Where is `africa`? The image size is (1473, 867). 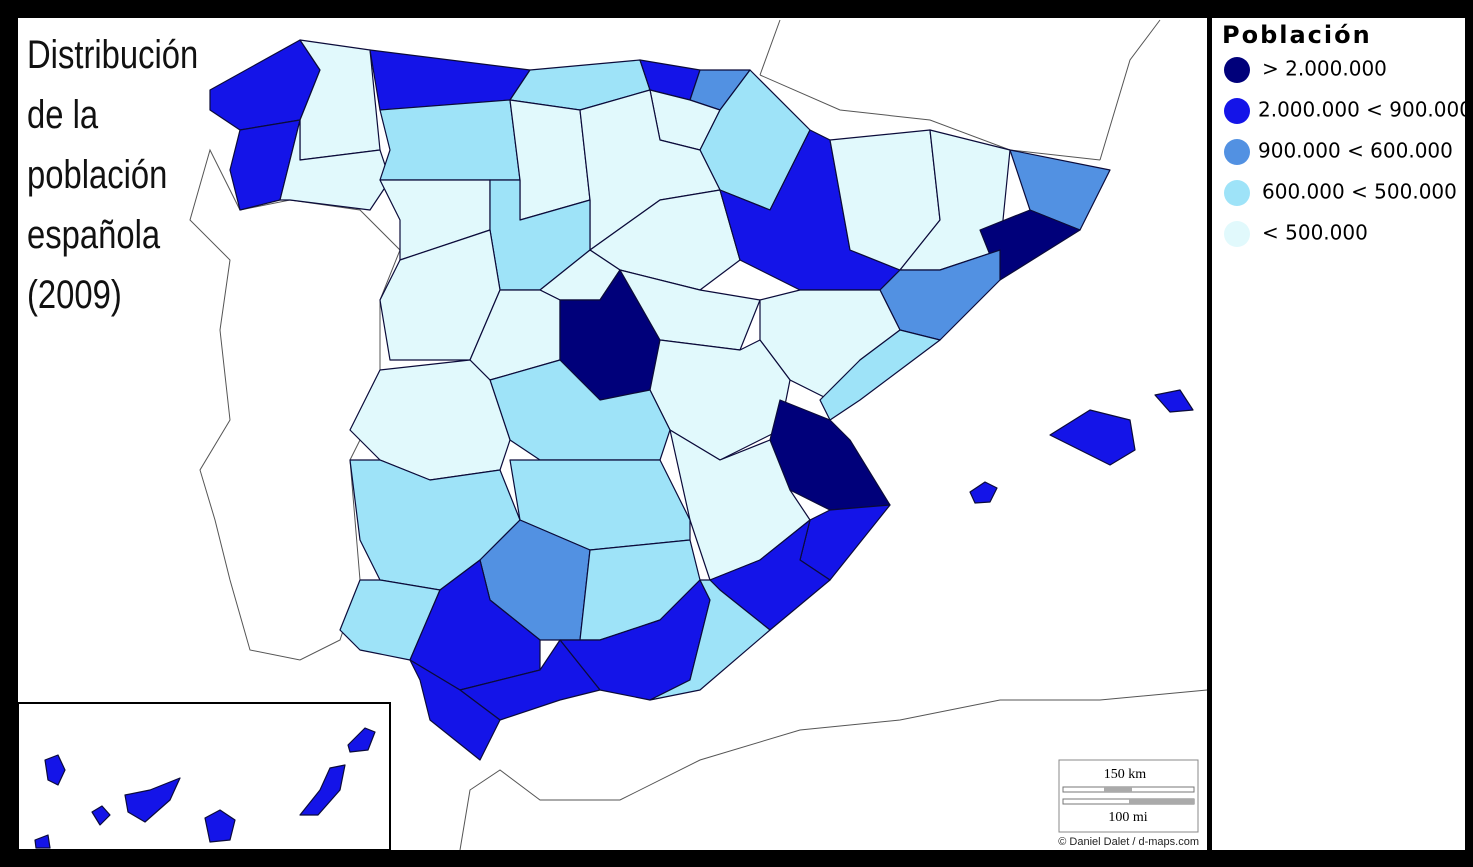 africa is located at coordinates (833, 770).